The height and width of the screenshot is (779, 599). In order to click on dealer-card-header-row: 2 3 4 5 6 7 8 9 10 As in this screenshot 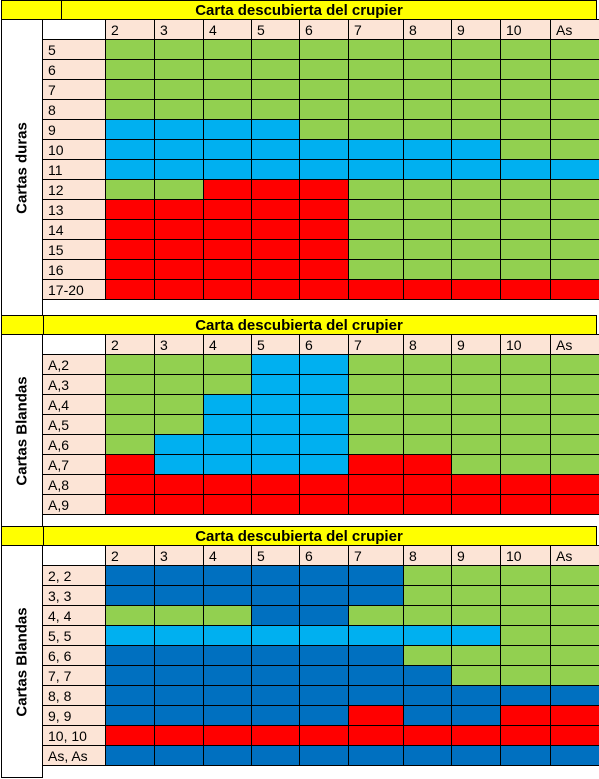, I will do `click(320, 29)`.